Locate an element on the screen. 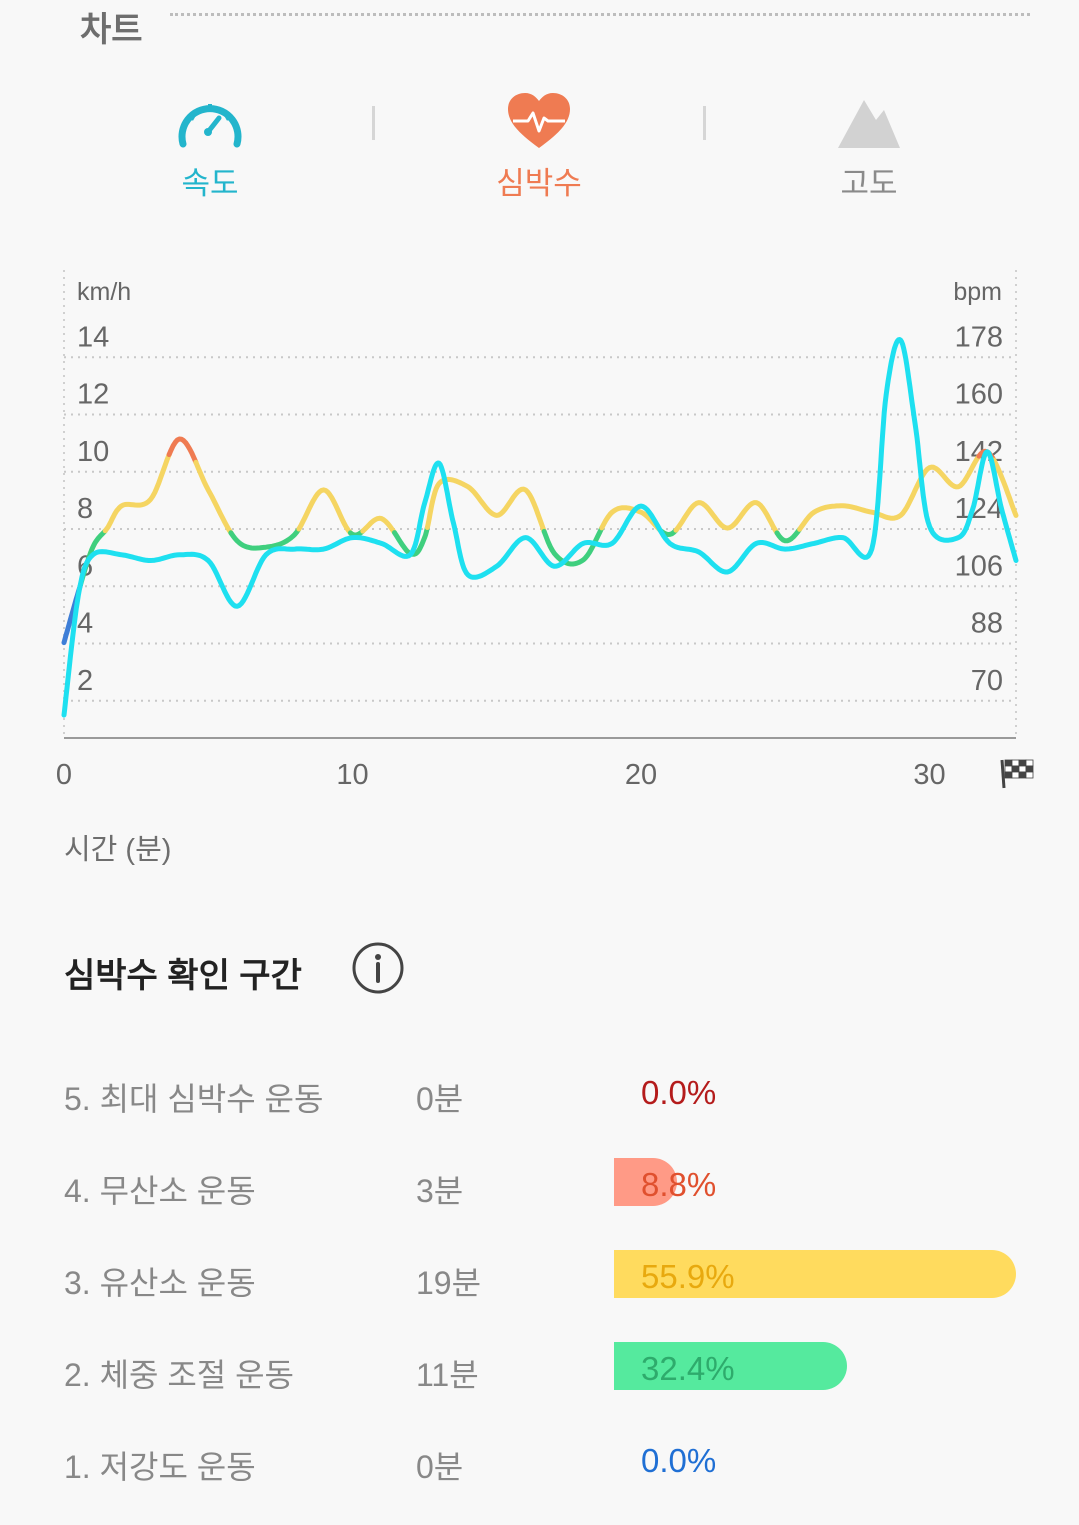  info-circle-icon is located at coordinates (378, 968).